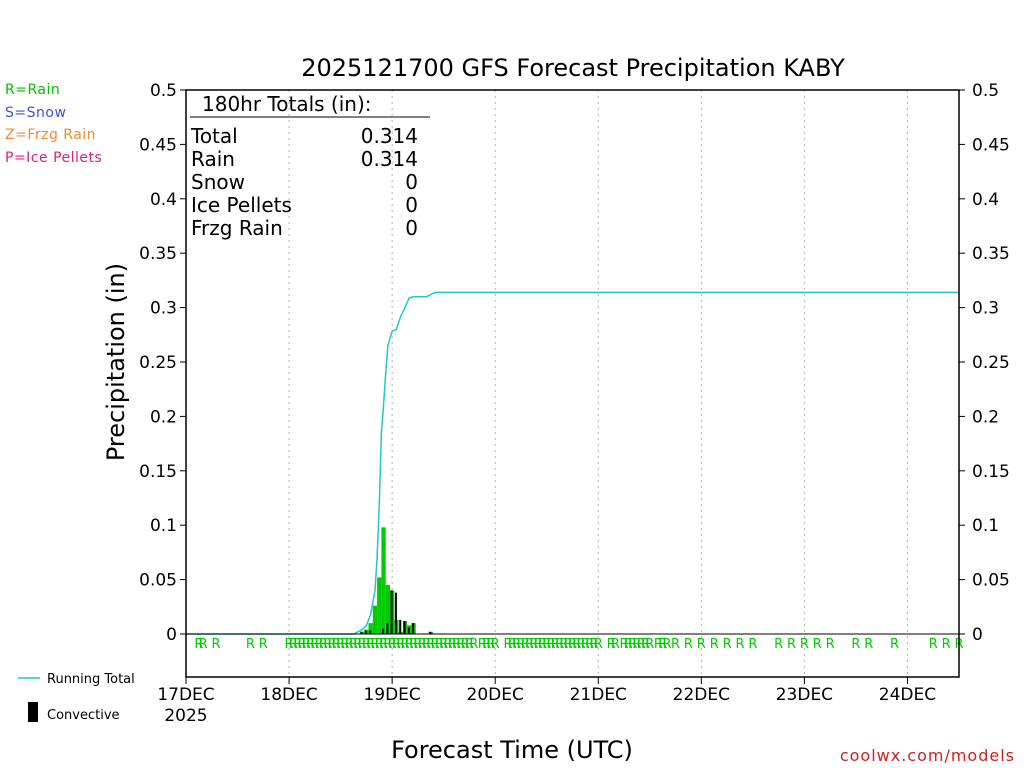 Image resolution: width=1024 pixels, height=768 pixels. What do you see at coordinates (287, 104) in the screenshot?
I see `totals-header: 180hr Totals (in):` at bounding box center [287, 104].